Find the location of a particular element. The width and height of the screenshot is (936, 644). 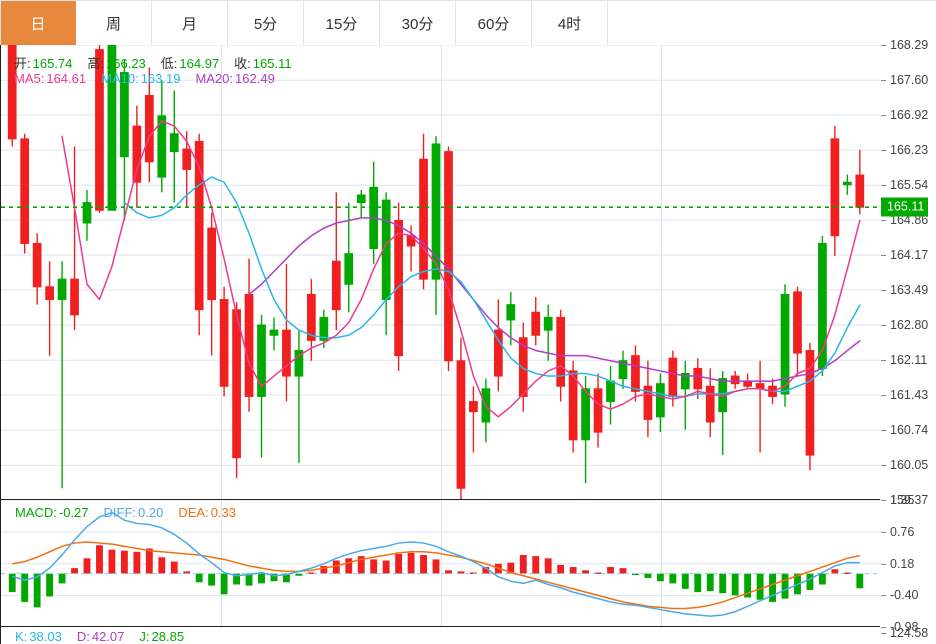

macd-axis-label: 1.35 is located at coordinates (902, 500).